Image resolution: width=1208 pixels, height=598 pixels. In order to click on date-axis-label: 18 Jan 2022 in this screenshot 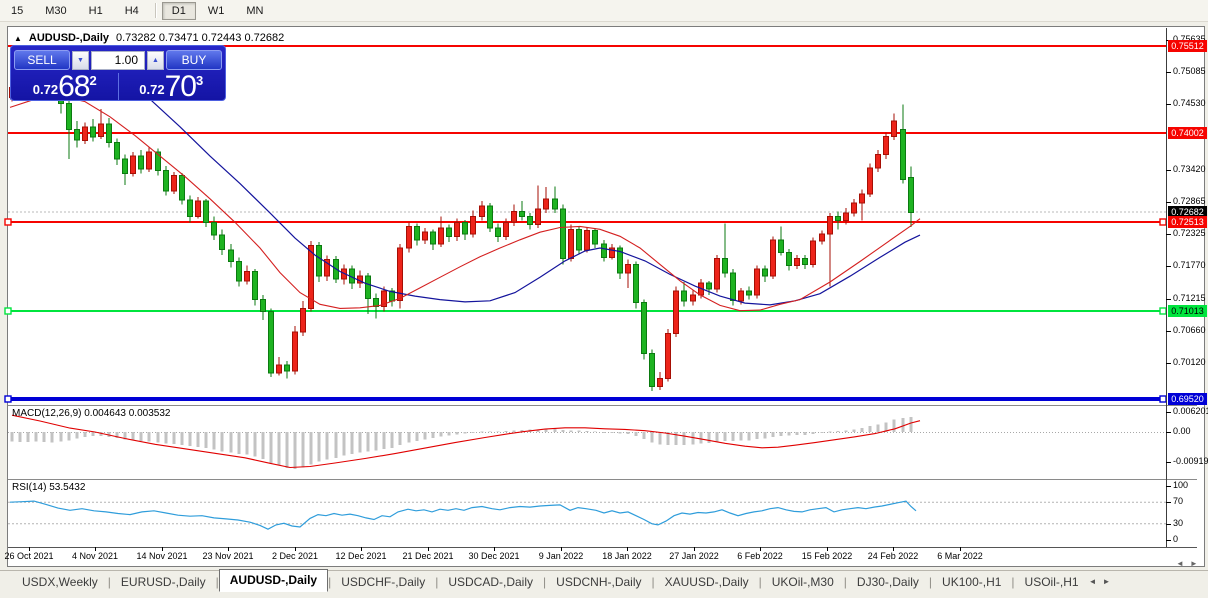, I will do `click(627, 556)`.